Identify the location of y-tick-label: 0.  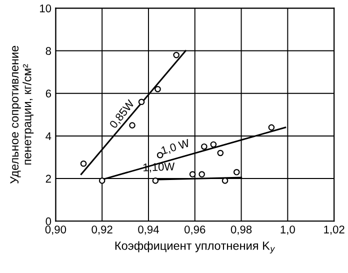
(49, 221).